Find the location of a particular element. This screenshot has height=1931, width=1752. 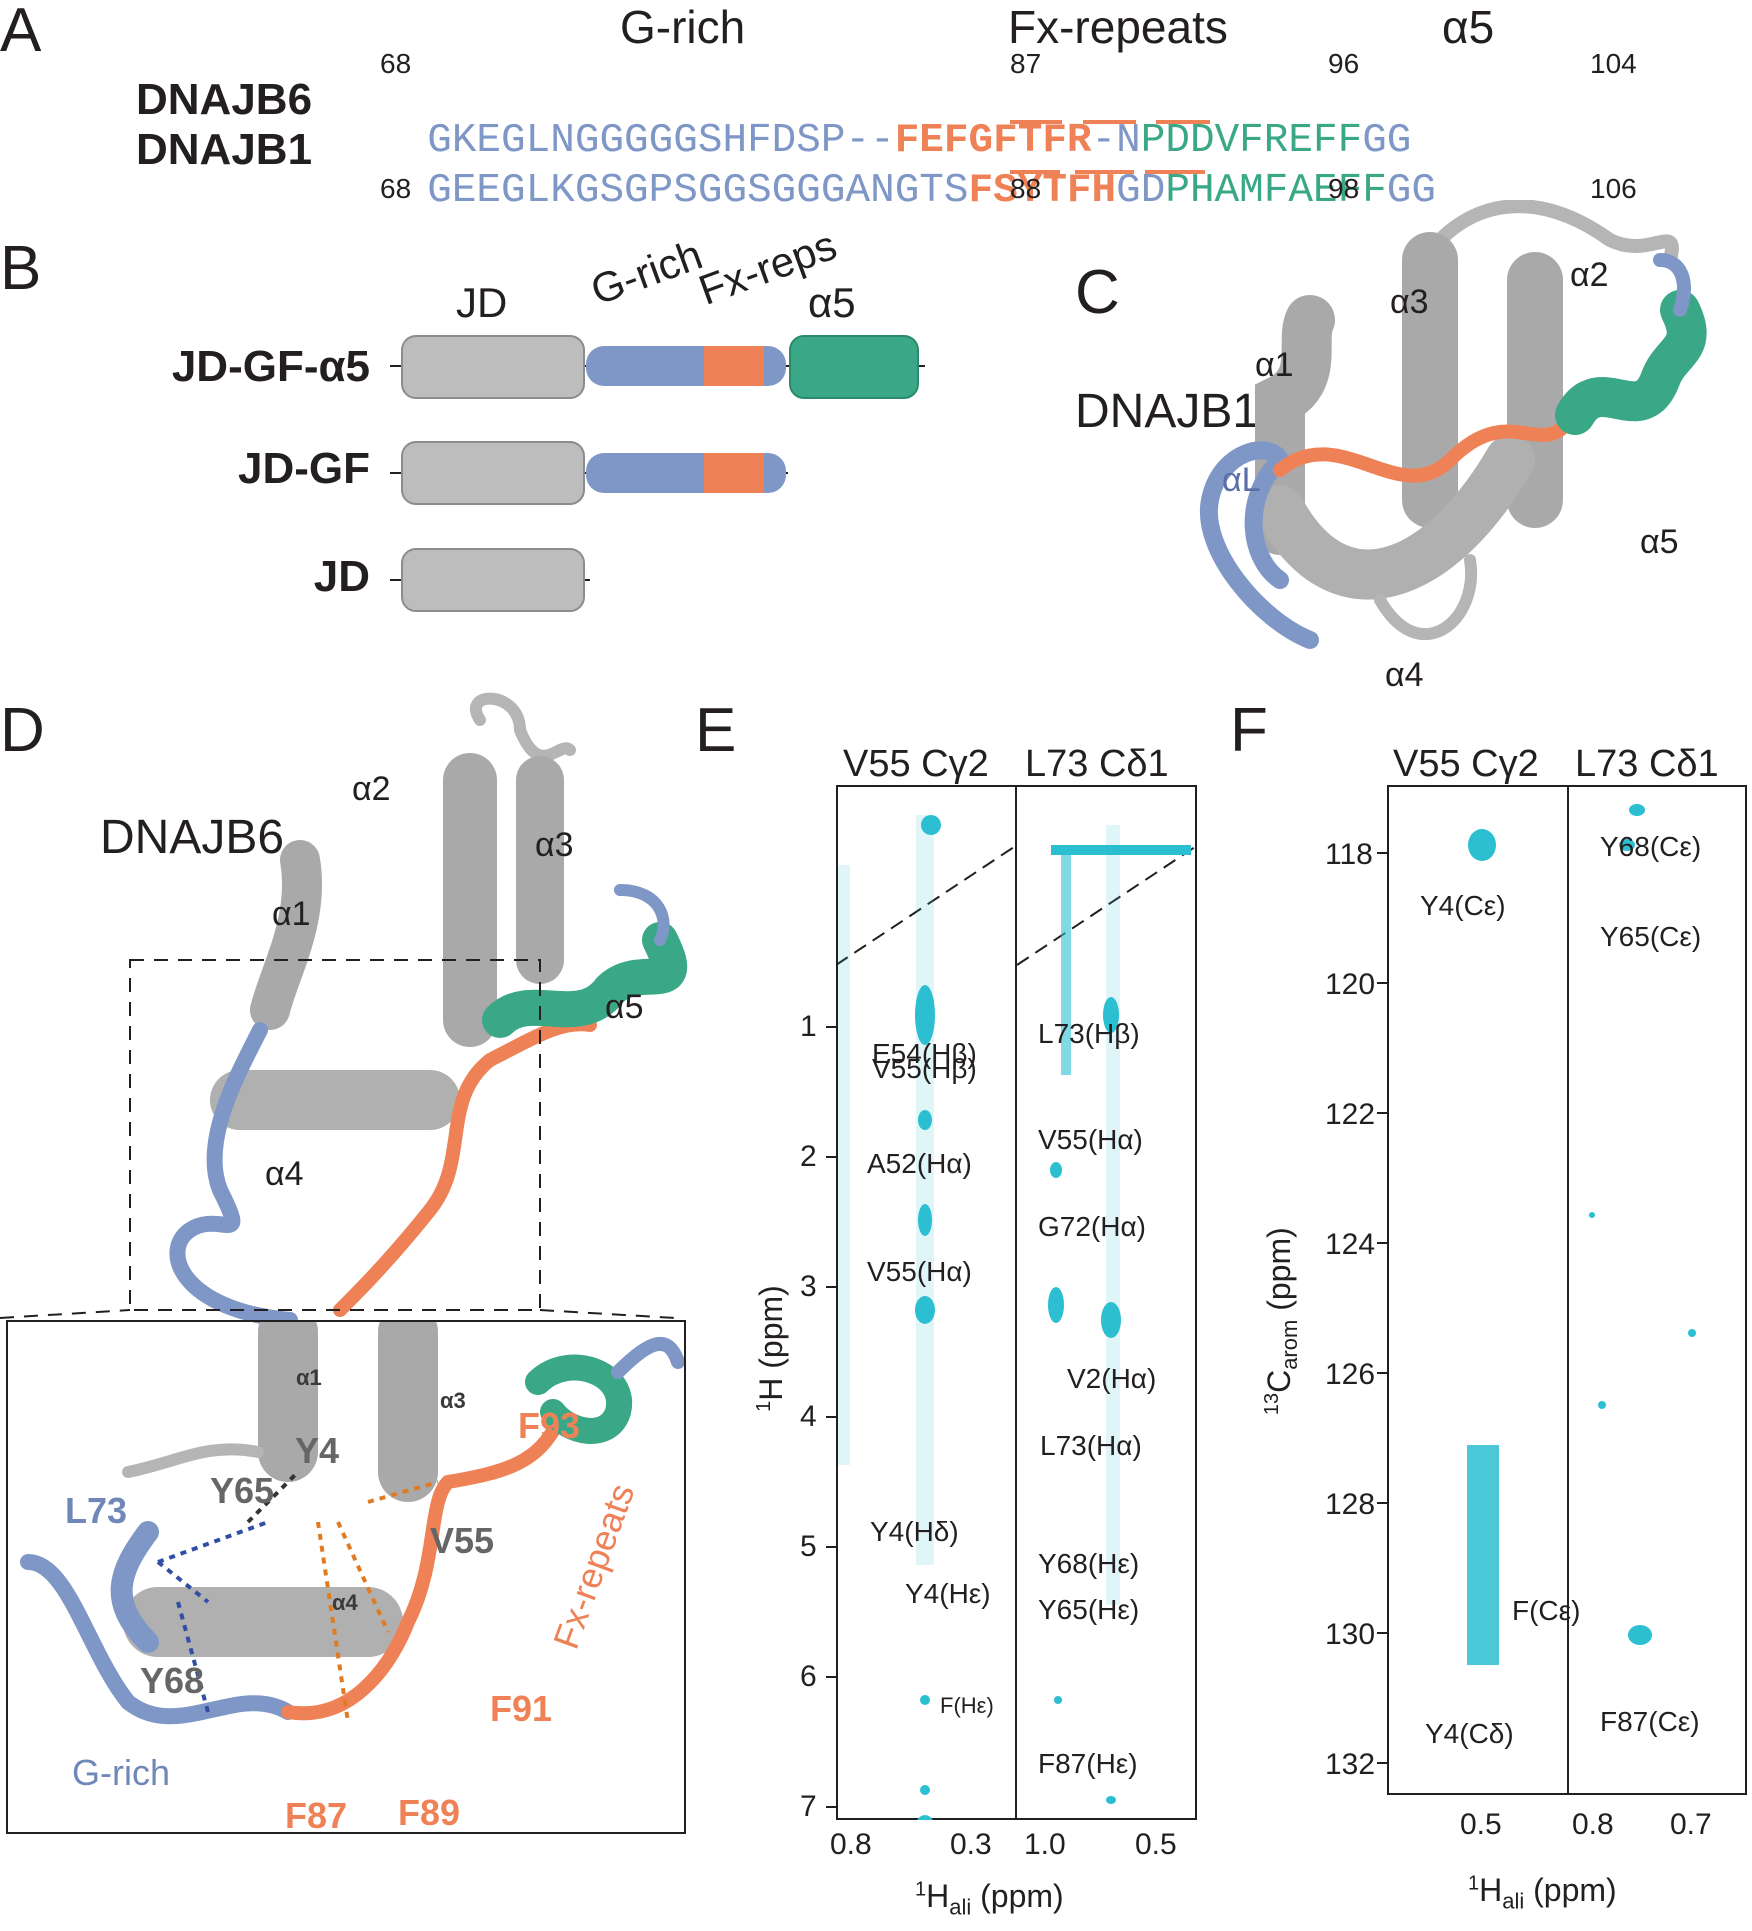

seq-name-dnajb6: DNAJB6 is located at coordinates (224, 99).